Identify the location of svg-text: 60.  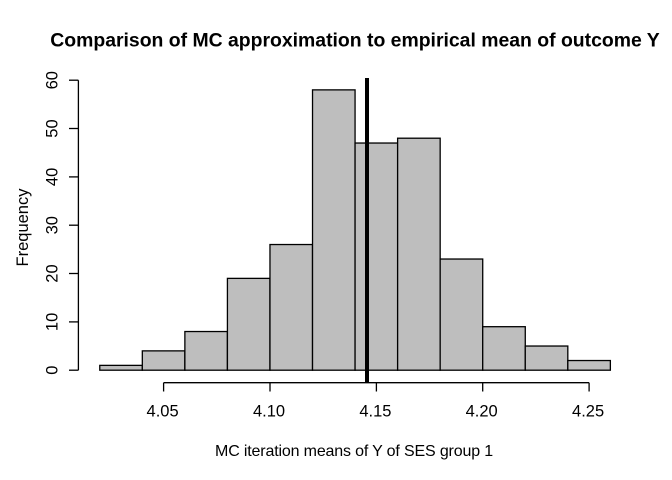
(53, 80).